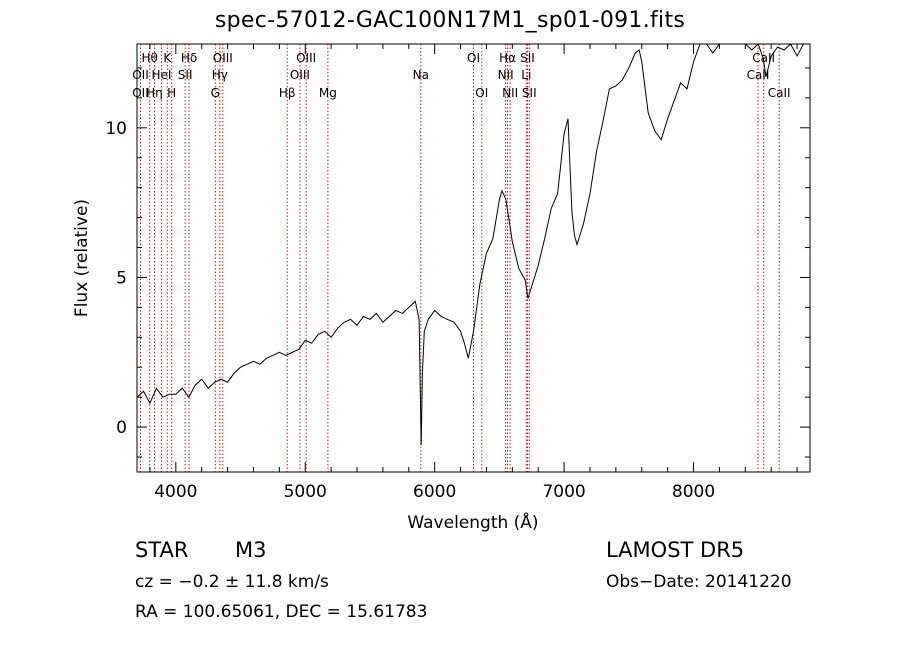 The height and width of the screenshot is (649, 900). What do you see at coordinates (699, 582) in the screenshot?
I see `observation-date: Obs−Date: 20141220` at bounding box center [699, 582].